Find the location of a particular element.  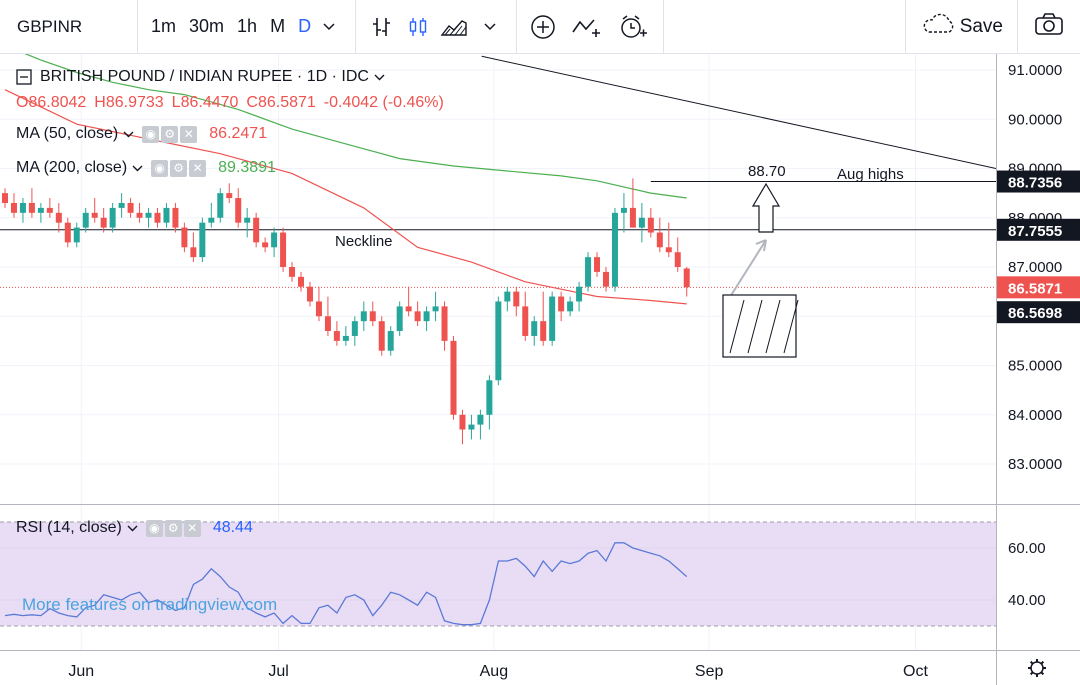

rsi-pane is located at coordinates (498, 574).